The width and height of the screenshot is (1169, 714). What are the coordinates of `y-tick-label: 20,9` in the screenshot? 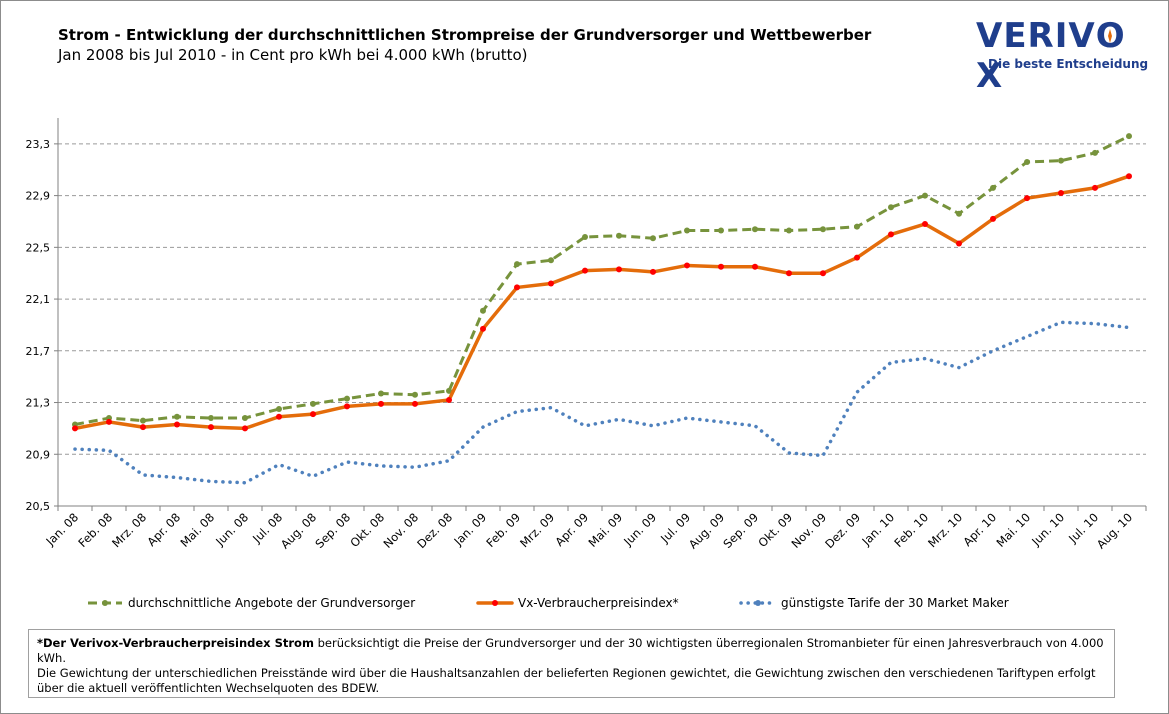 It's located at (38, 454).